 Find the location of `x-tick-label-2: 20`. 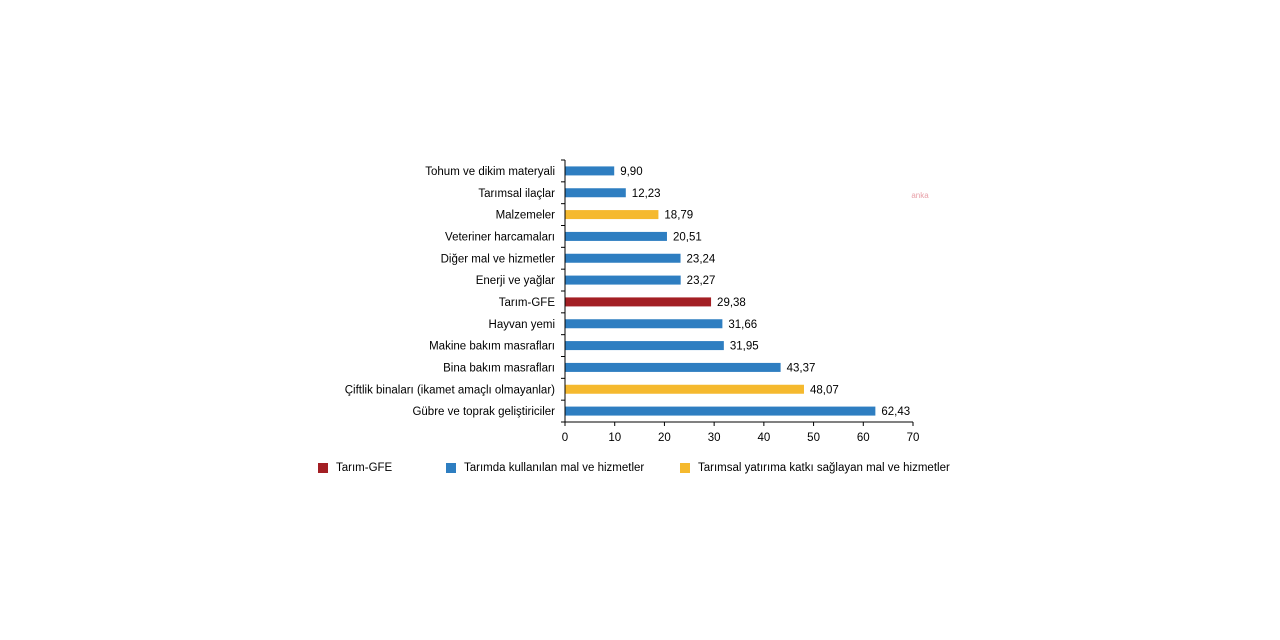

x-tick-label-2: 20 is located at coordinates (664, 438).